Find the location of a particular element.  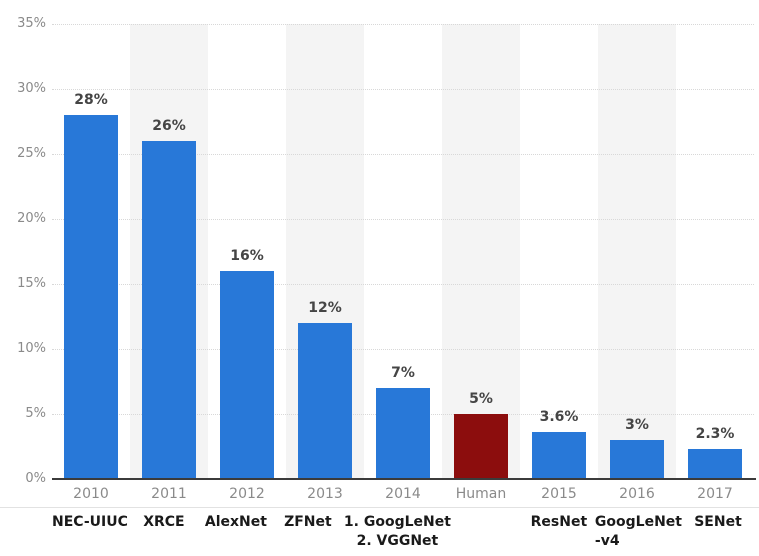

x-axis-year-label: 2010 is located at coordinates (91, 494).